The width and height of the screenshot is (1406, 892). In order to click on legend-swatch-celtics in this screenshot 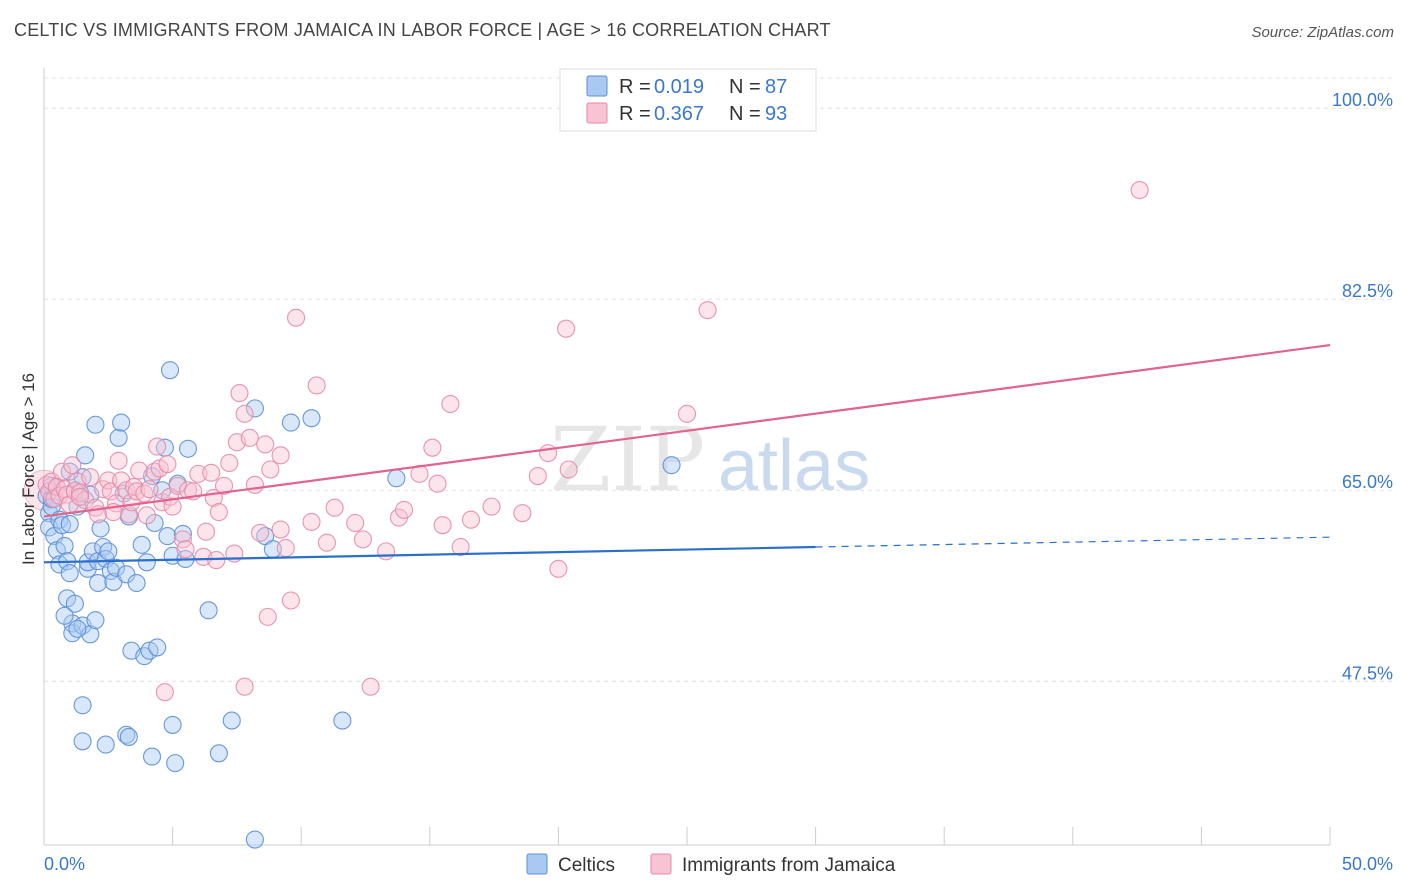, I will do `click(597, 86)`.